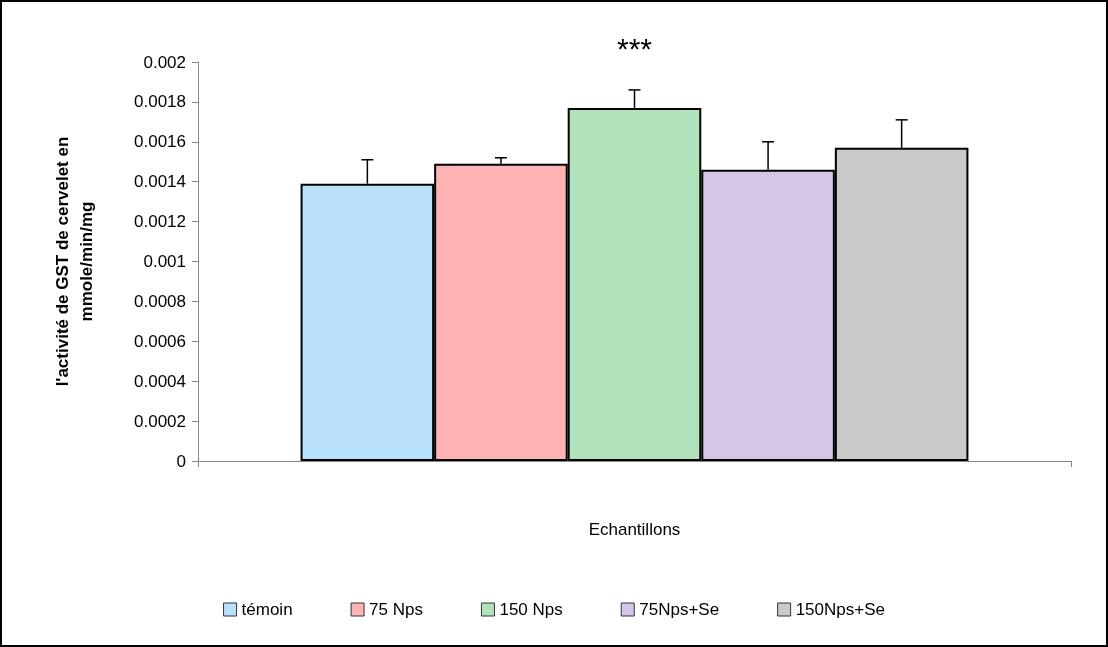 The width and height of the screenshot is (1108, 647). What do you see at coordinates (74, 261) in the screenshot?
I see `y-axis-title: l'activité de GST de cervelet en mmole/min/mg` at bounding box center [74, 261].